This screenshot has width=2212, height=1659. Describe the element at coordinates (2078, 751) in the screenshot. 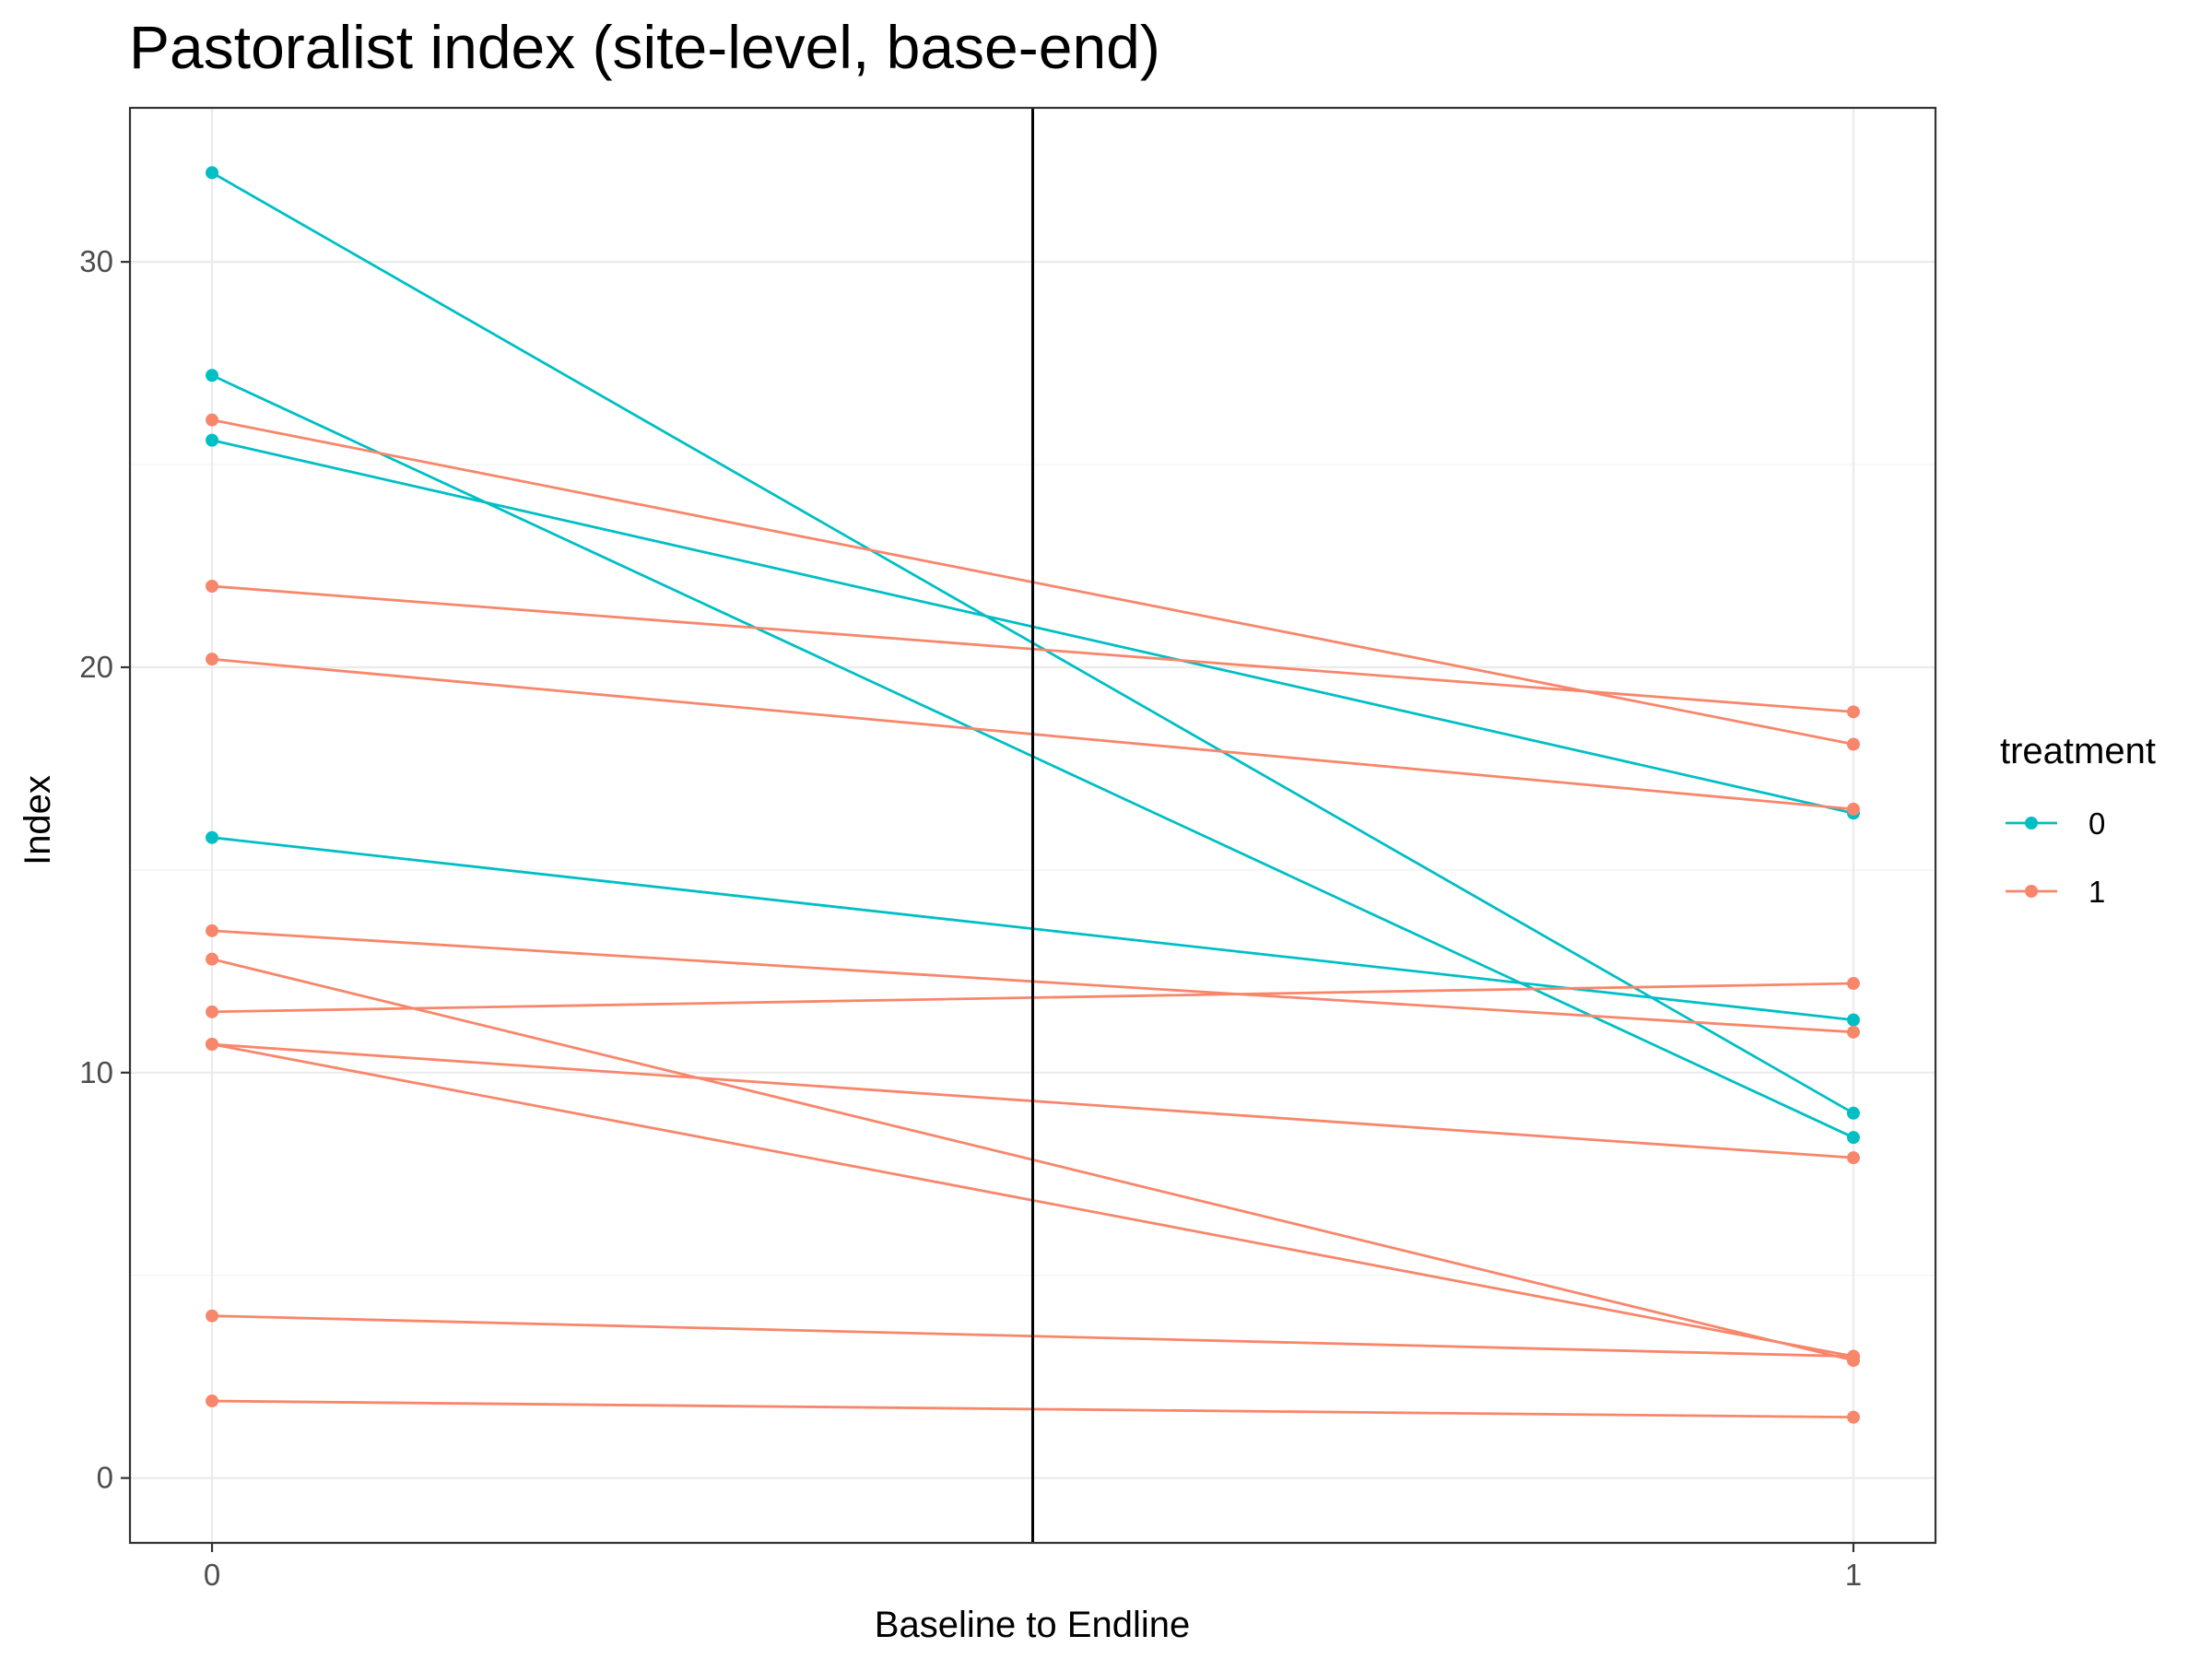

I see `legend-title: treatment` at that location.